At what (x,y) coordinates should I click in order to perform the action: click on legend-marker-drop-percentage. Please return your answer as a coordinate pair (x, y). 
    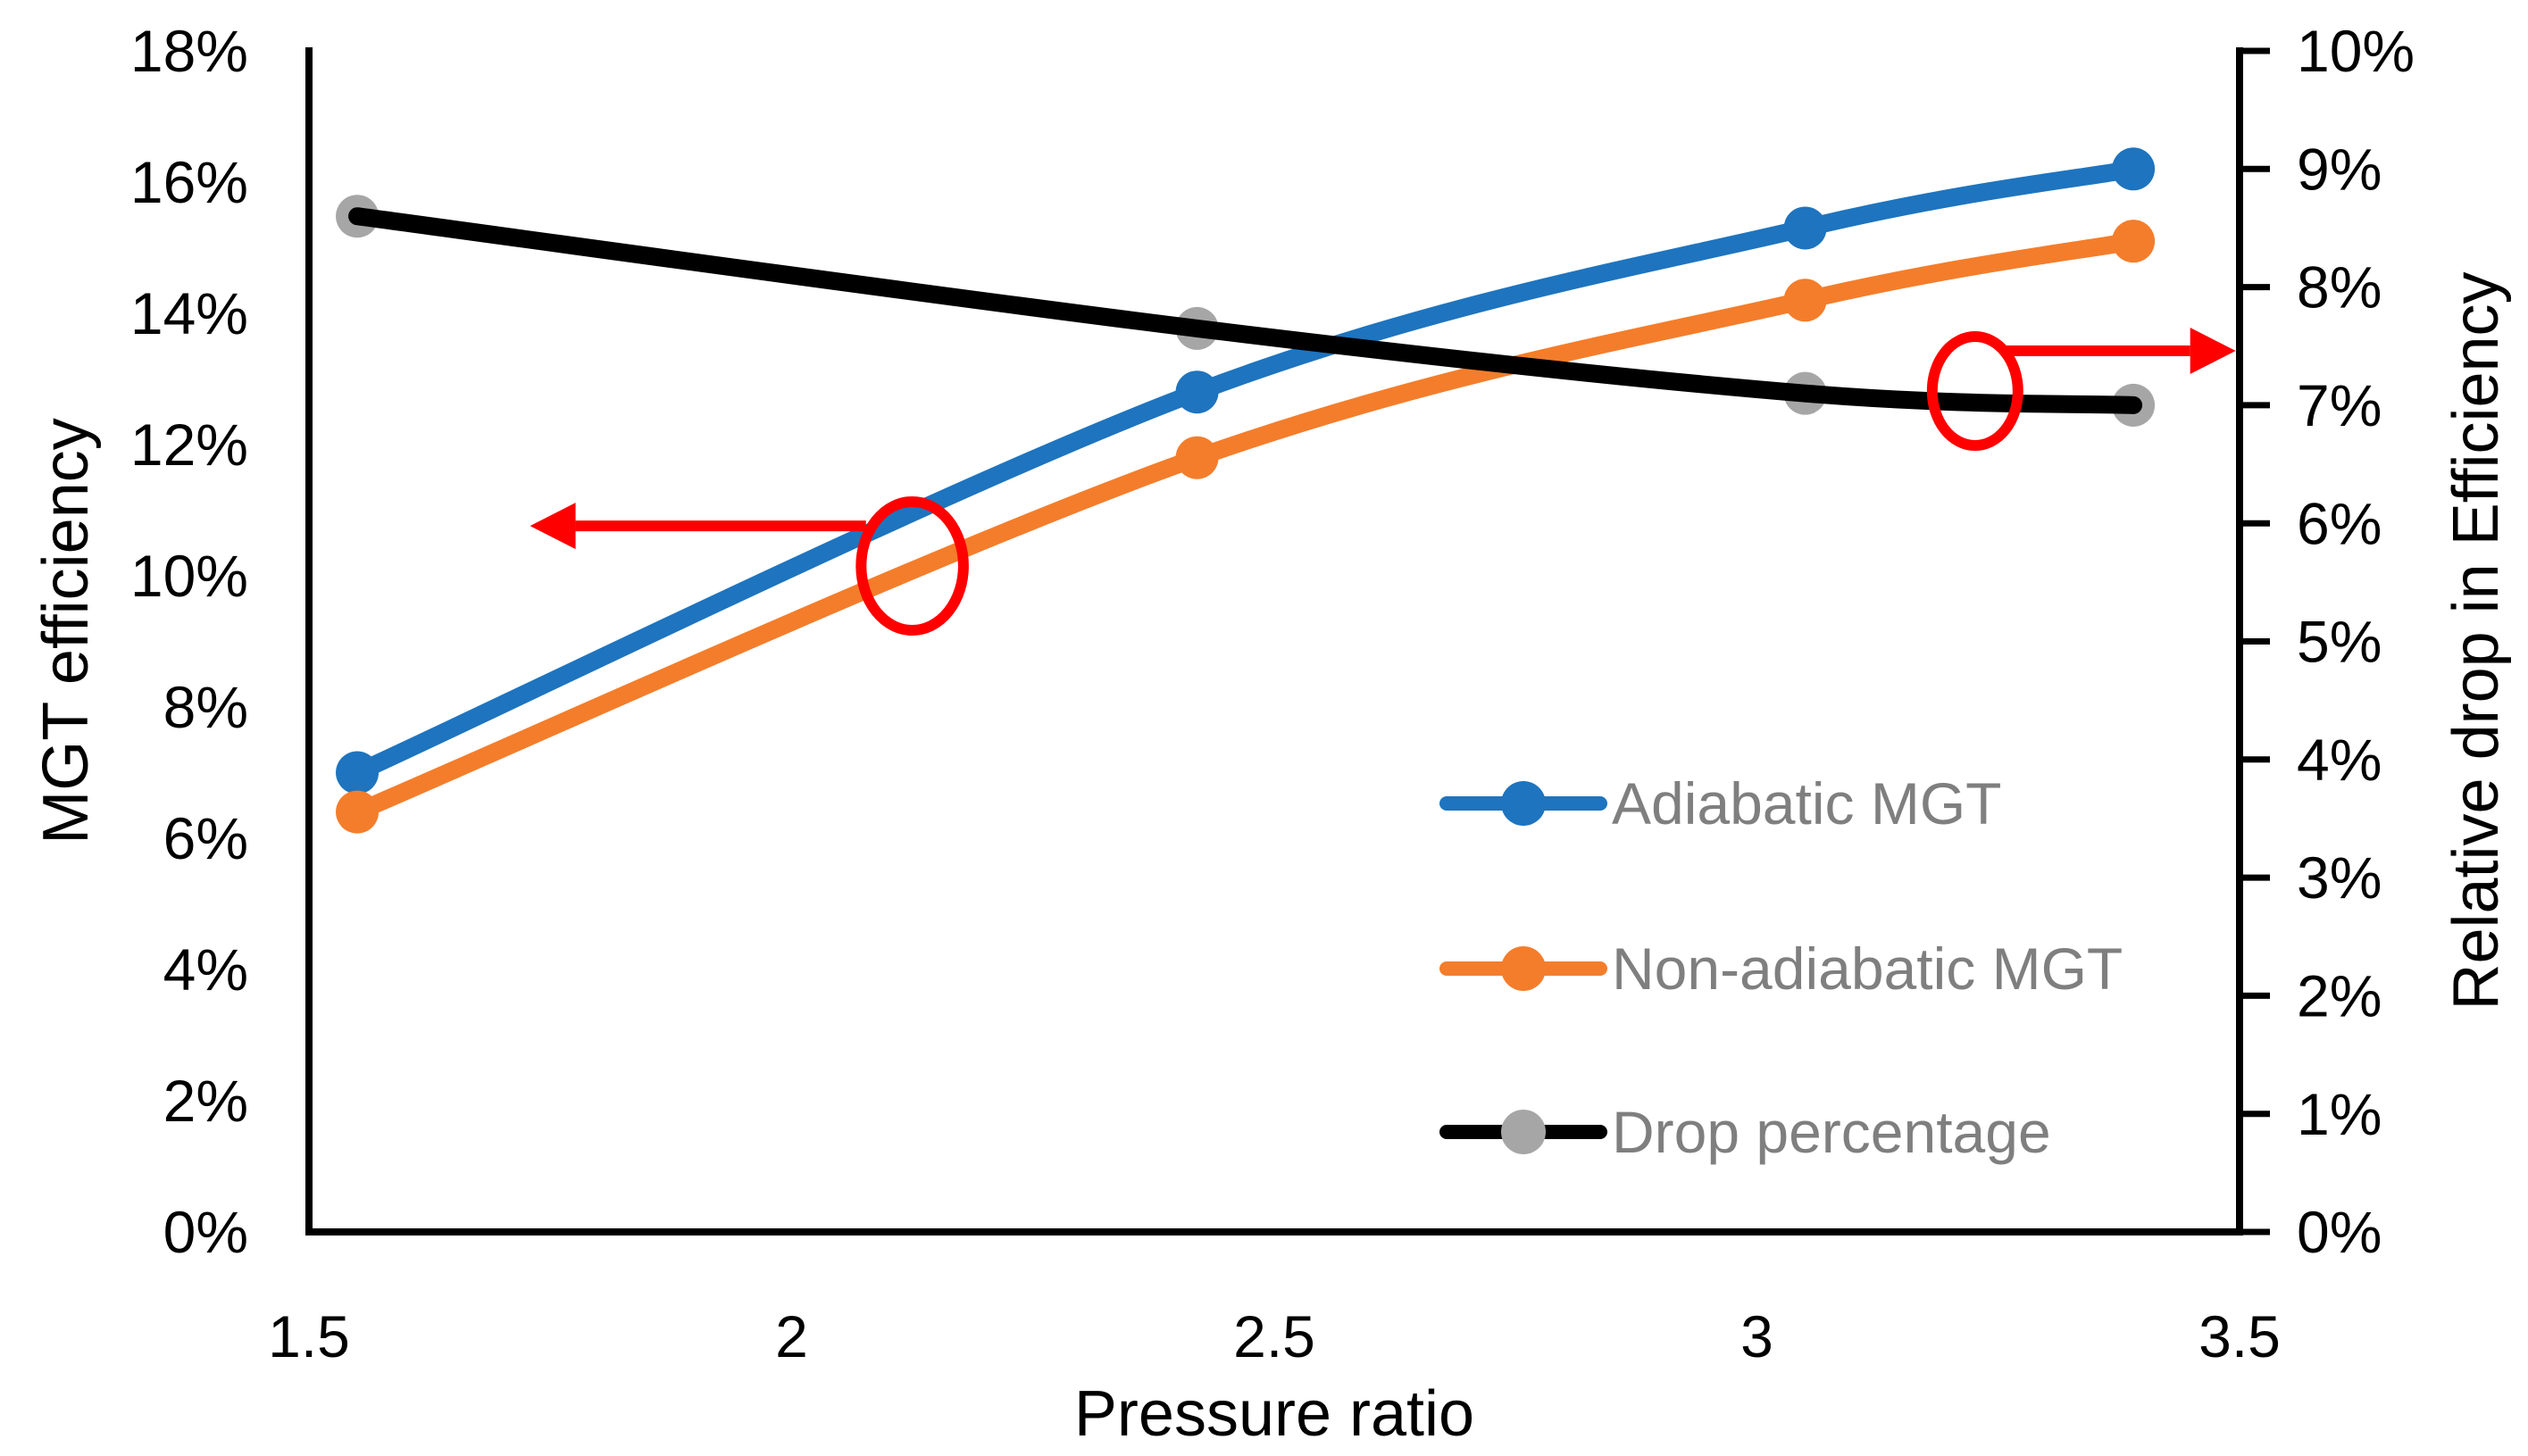
    Looking at the image, I should click on (1523, 1132).